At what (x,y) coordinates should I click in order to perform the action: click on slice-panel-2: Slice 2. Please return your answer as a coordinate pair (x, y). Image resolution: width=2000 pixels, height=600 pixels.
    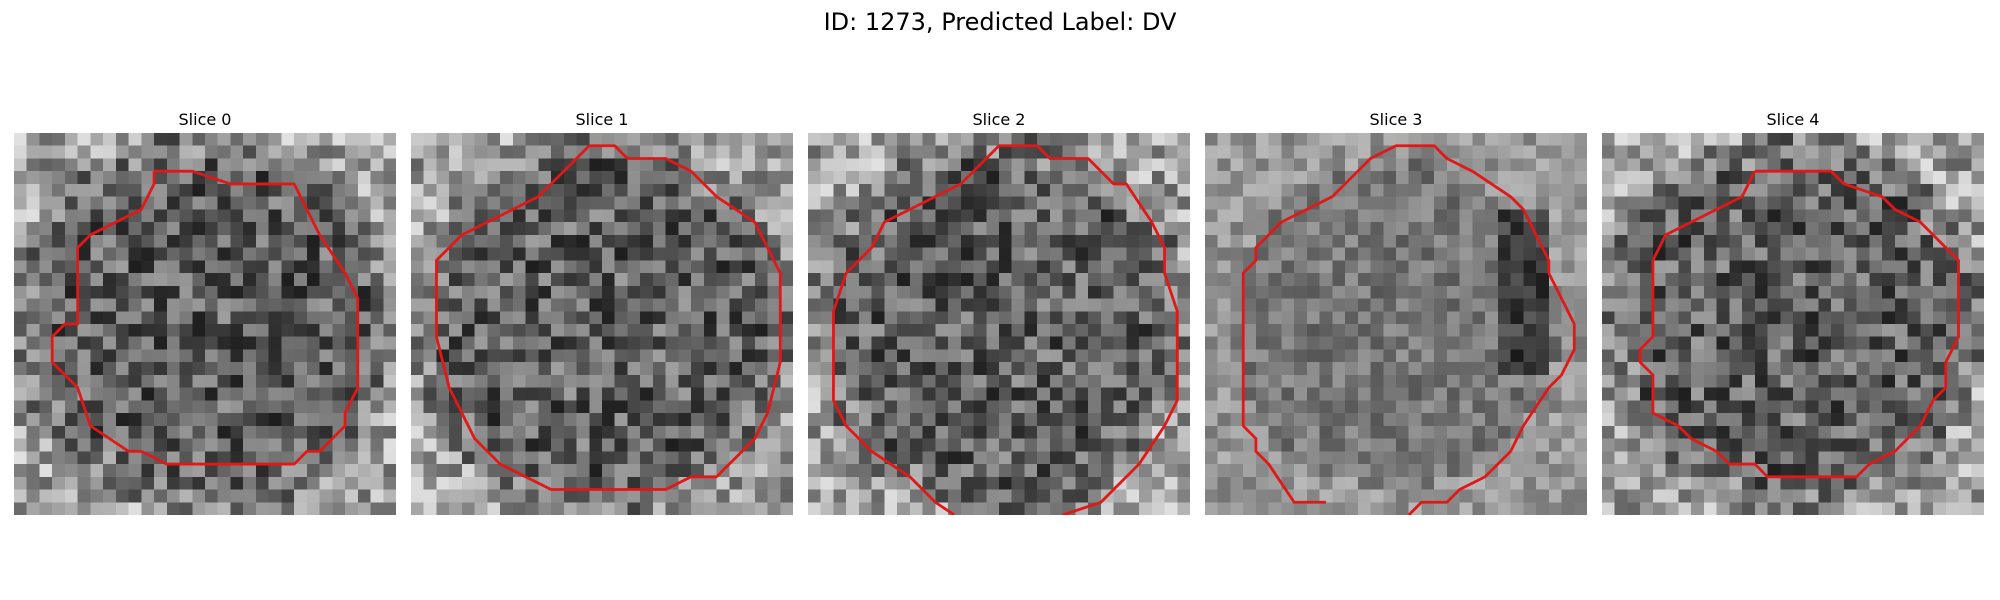
    Looking at the image, I should click on (999, 311).